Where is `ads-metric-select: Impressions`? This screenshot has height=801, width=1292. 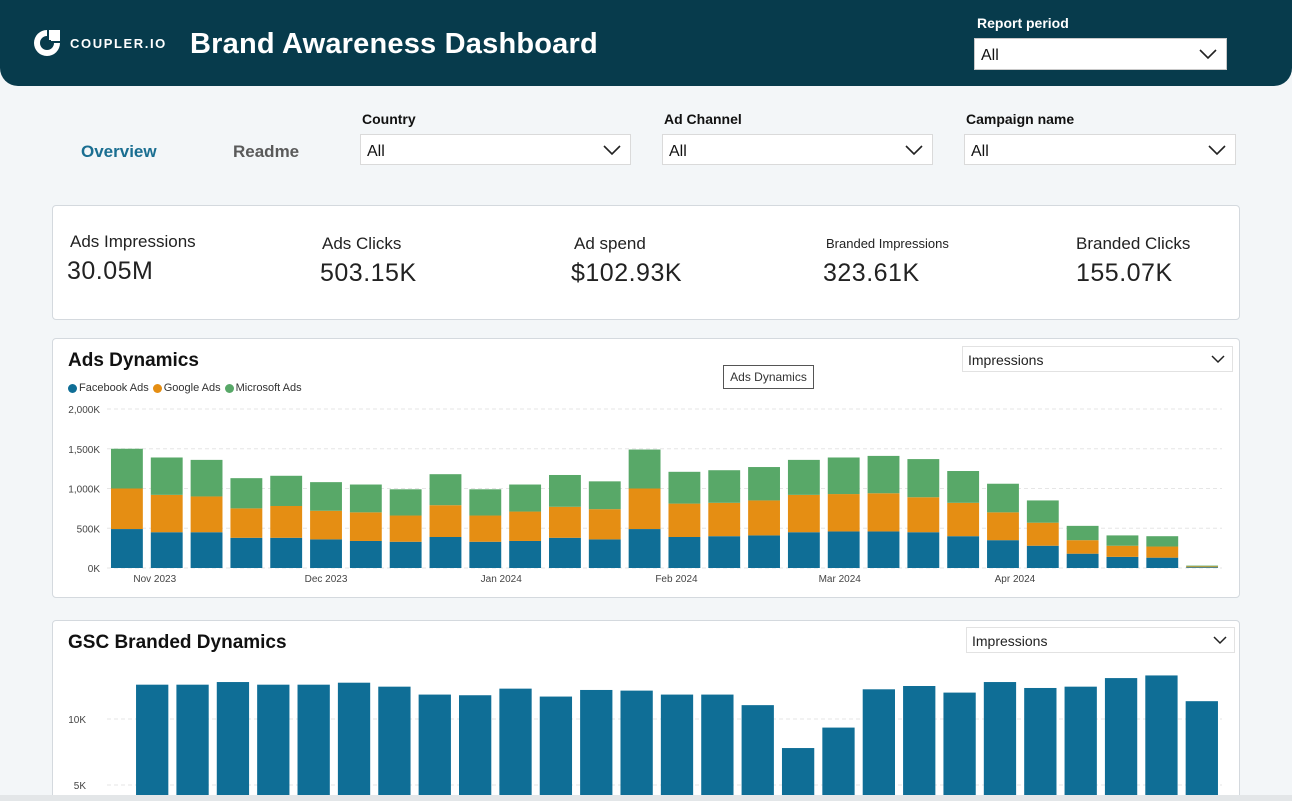 ads-metric-select: Impressions is located at coordinates (1097, 359).